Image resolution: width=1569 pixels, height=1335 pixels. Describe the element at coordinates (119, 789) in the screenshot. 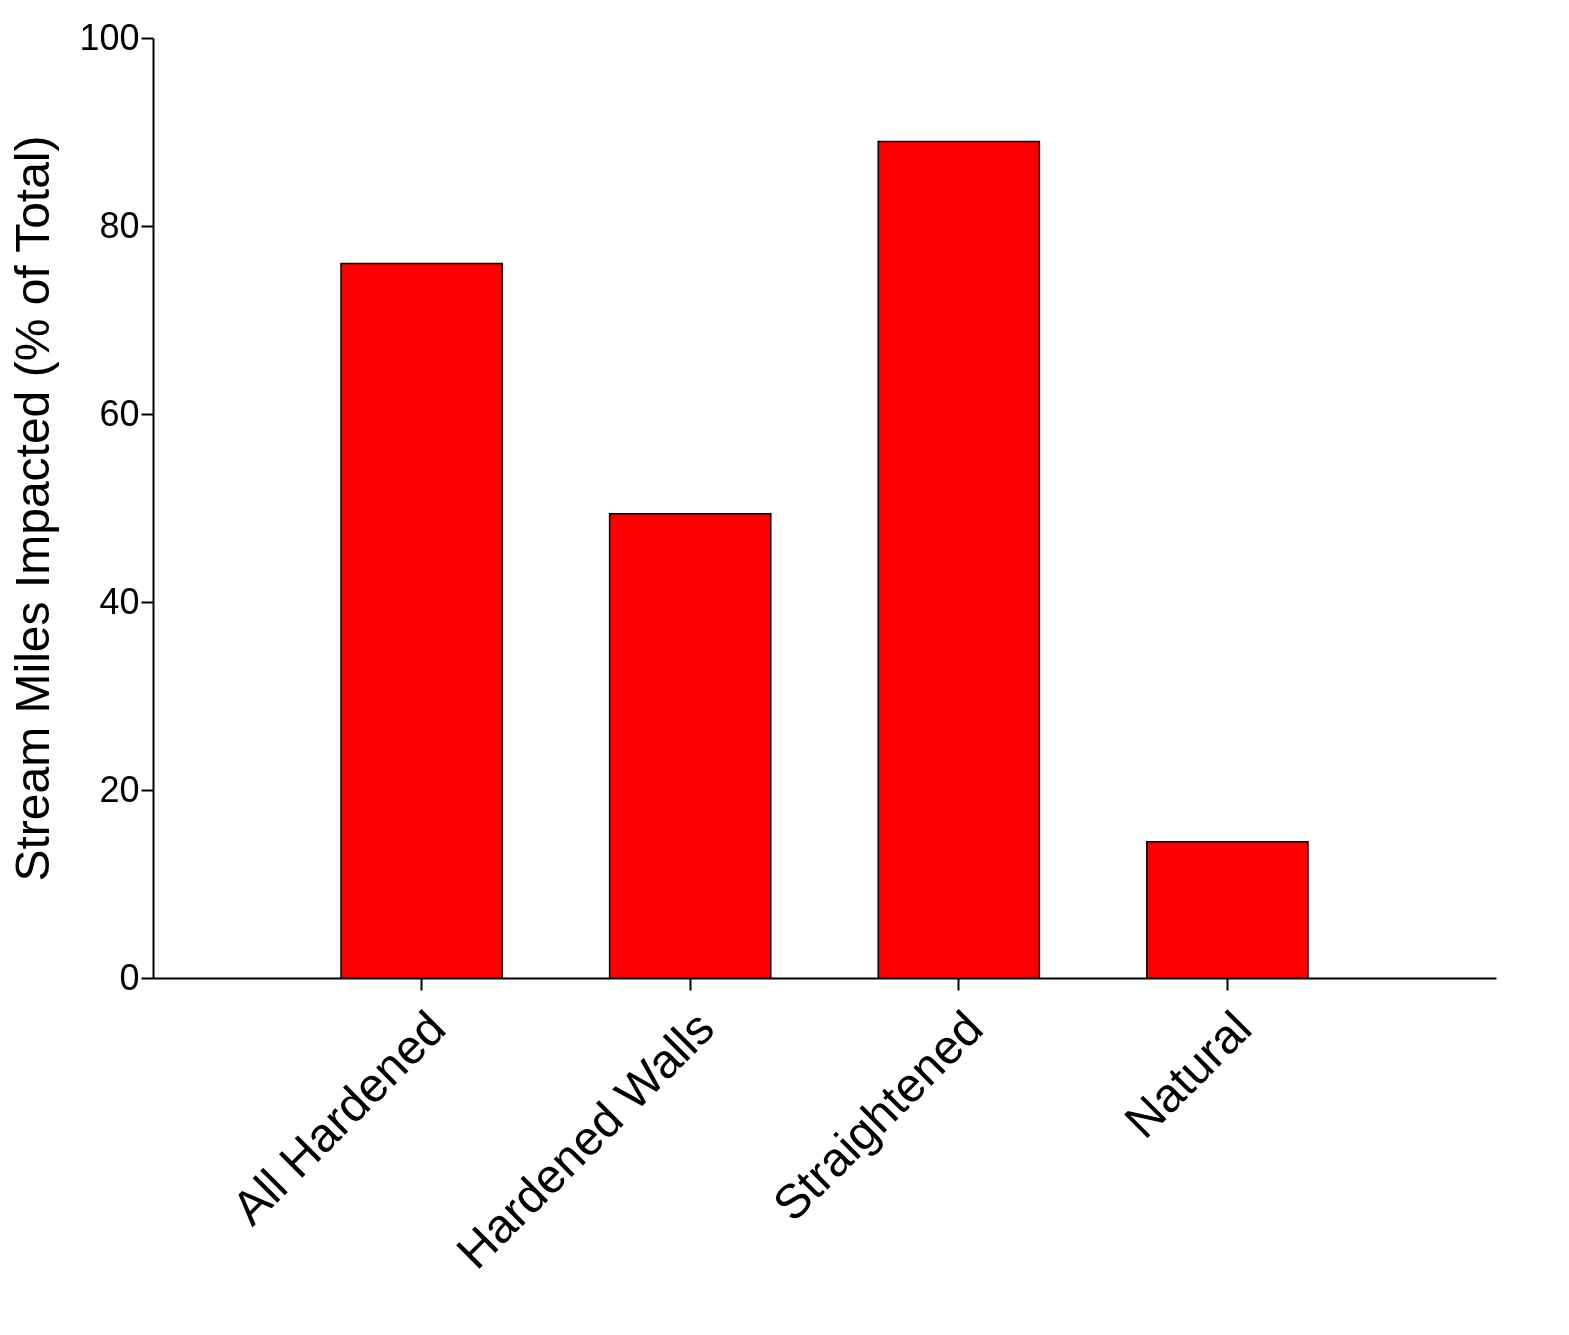

I see `y-tick-label: 20` at that location.